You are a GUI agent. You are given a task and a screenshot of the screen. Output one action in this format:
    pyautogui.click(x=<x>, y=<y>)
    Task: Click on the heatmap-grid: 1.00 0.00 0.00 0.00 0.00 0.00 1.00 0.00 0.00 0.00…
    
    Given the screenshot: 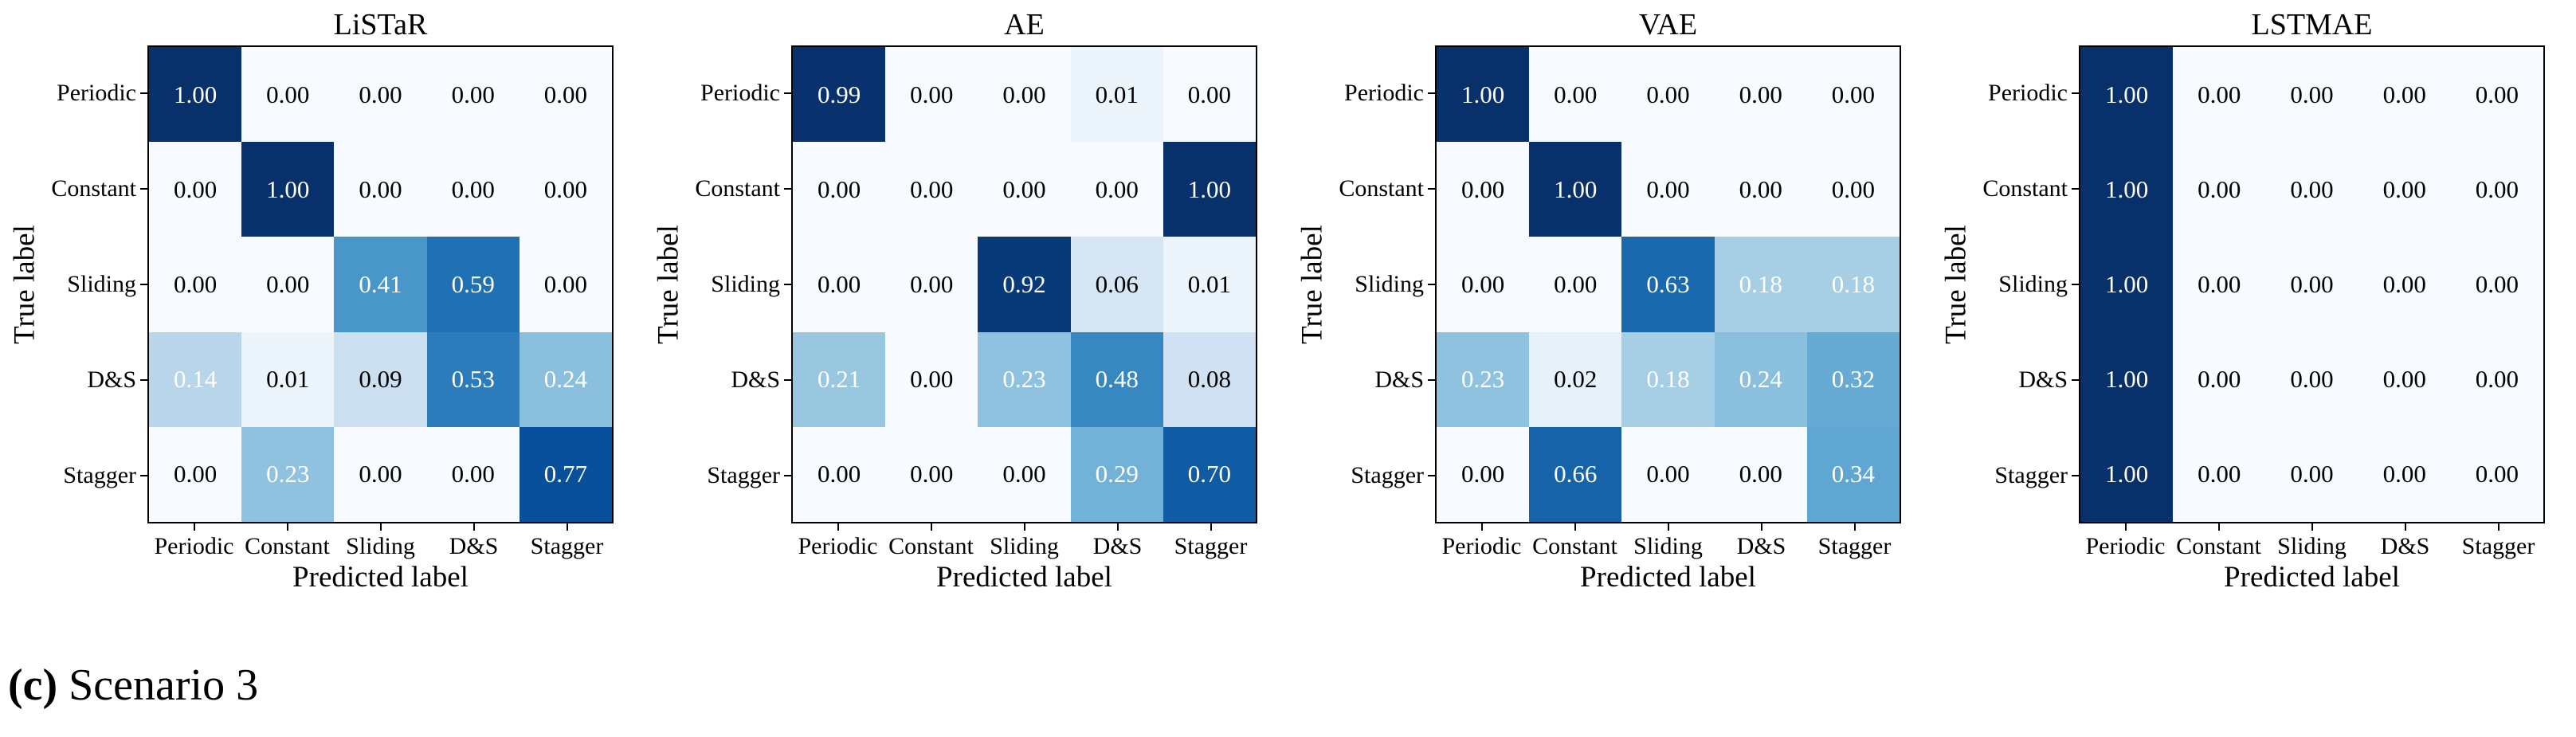 What is the action you would take?
    pyautogui.click(x=380, y=284)
    